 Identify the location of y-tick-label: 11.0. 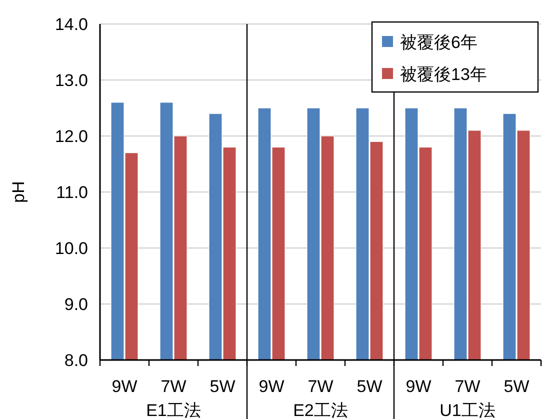
(72, 192).